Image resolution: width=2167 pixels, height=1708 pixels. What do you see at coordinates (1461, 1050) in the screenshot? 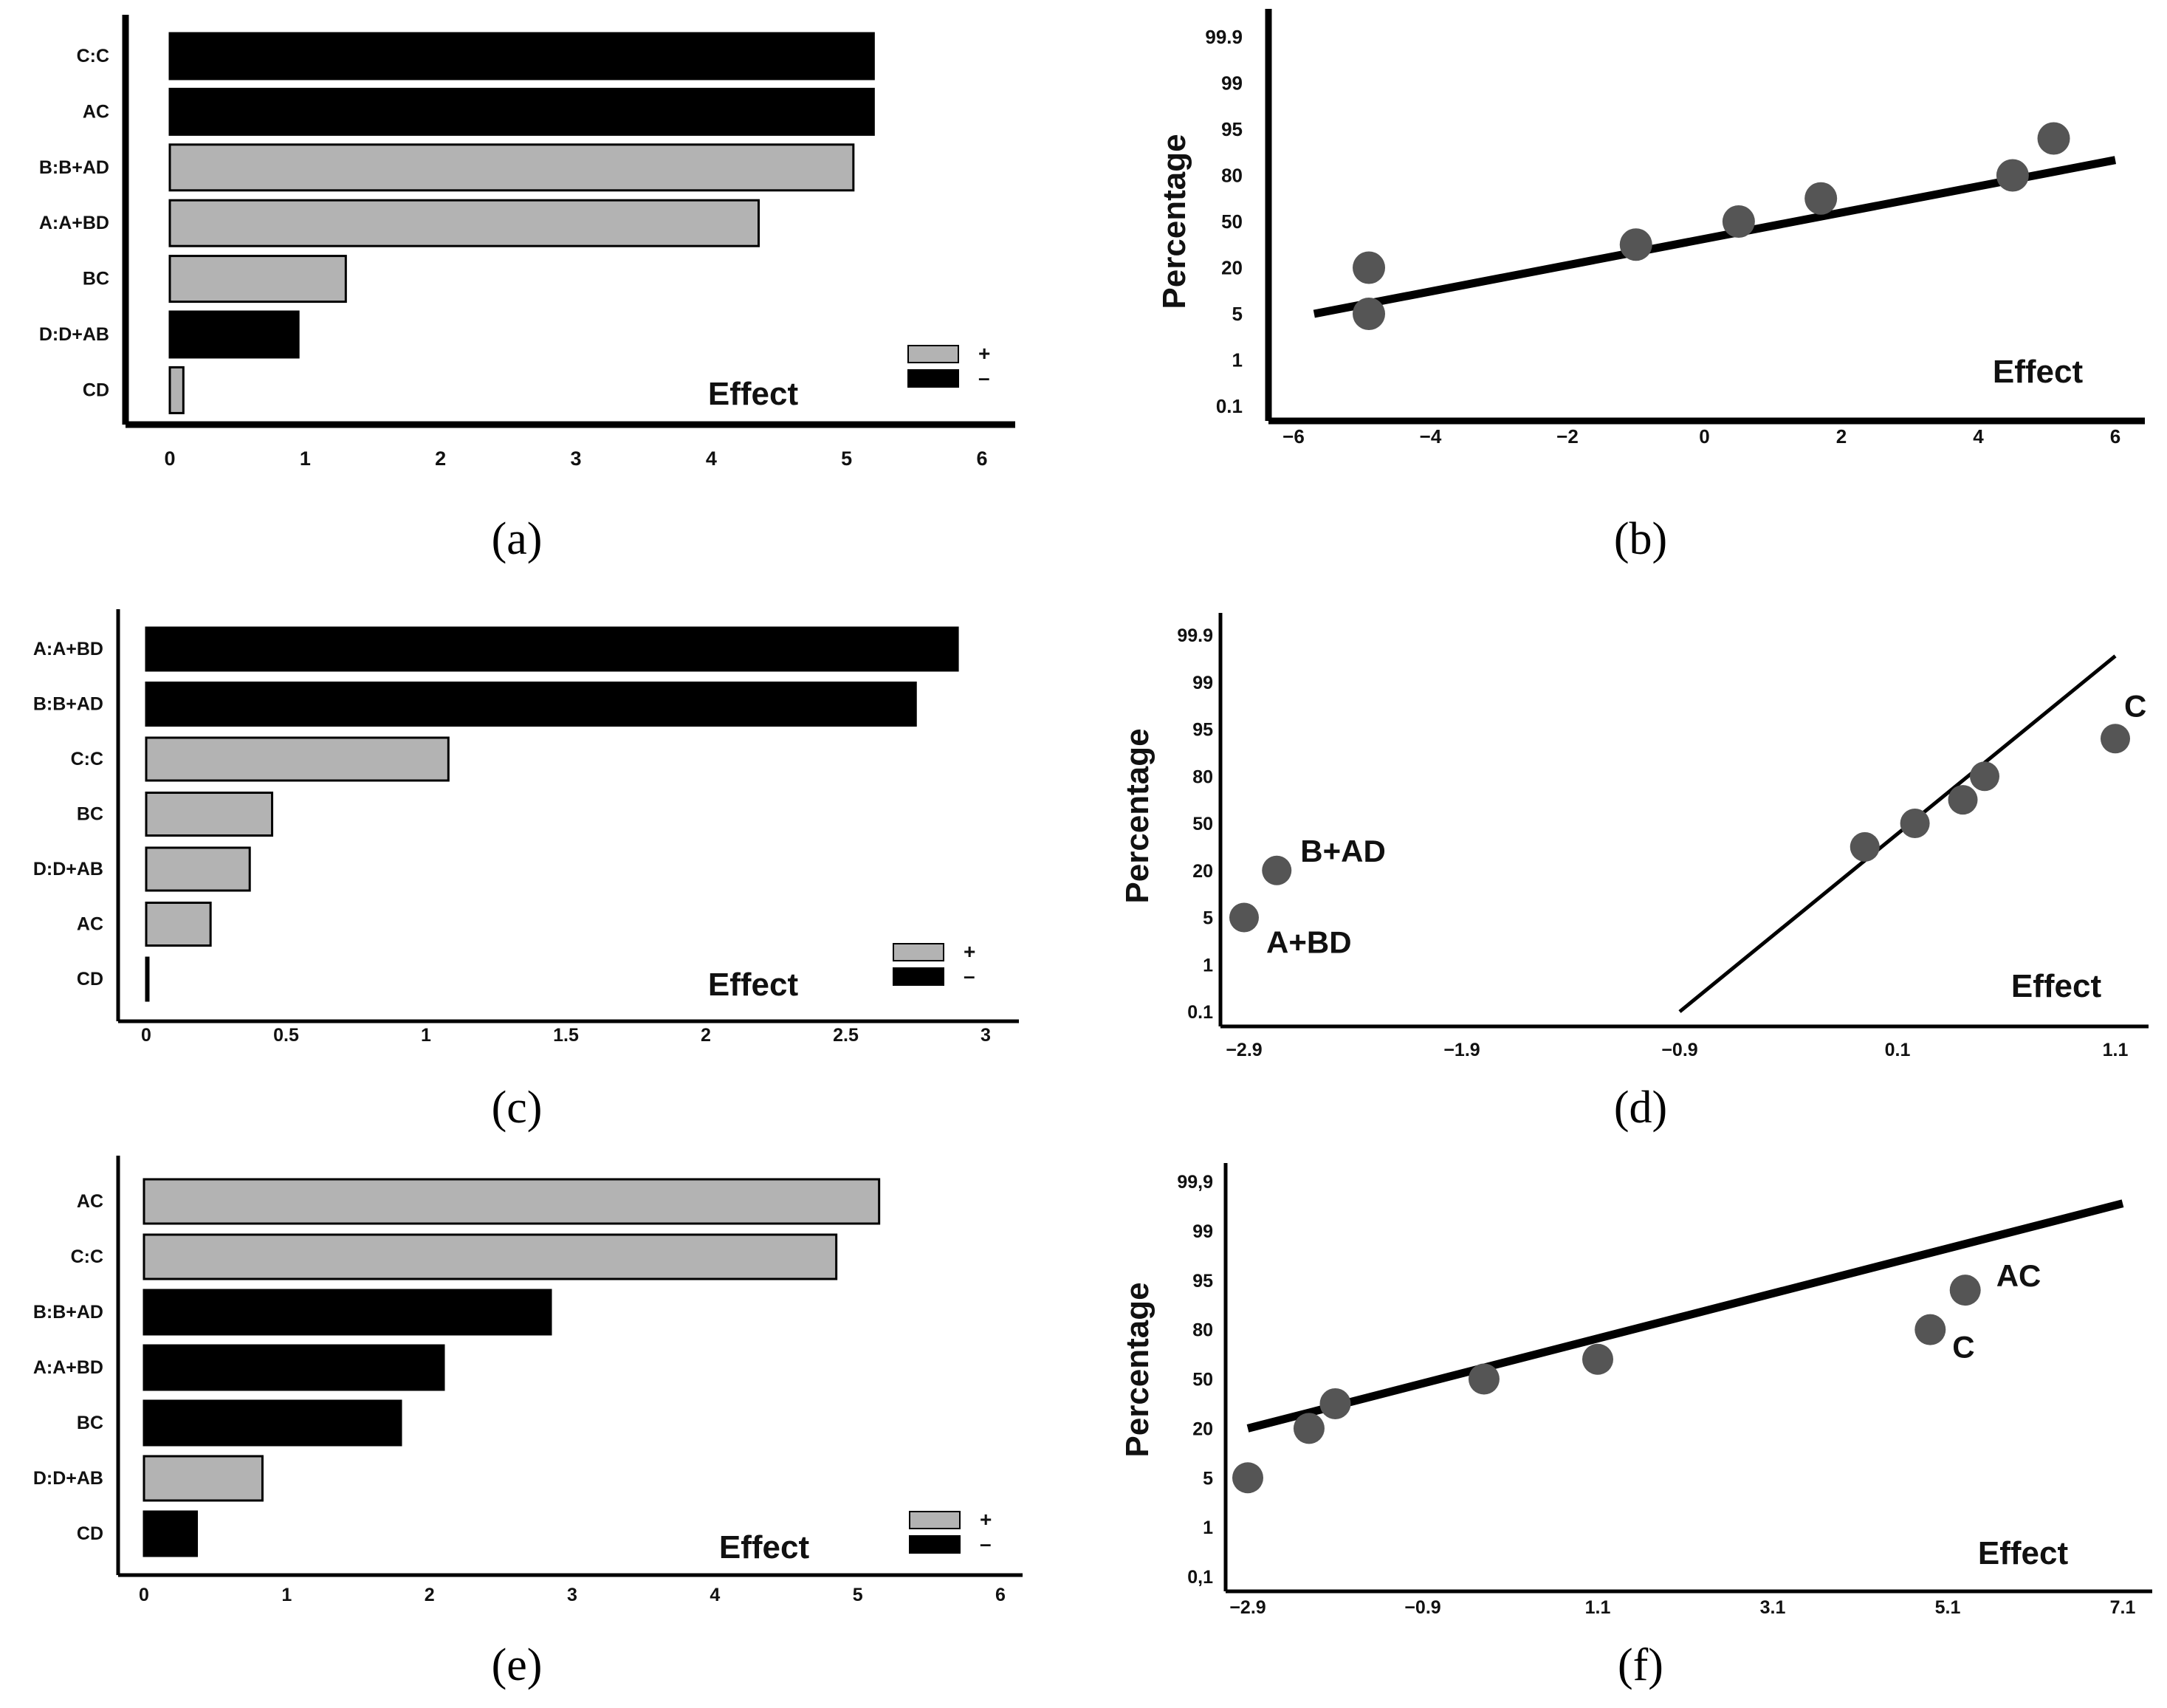
I see `panel-d-x-tick-label: −1.9` at bounding box center [1461, 1050].